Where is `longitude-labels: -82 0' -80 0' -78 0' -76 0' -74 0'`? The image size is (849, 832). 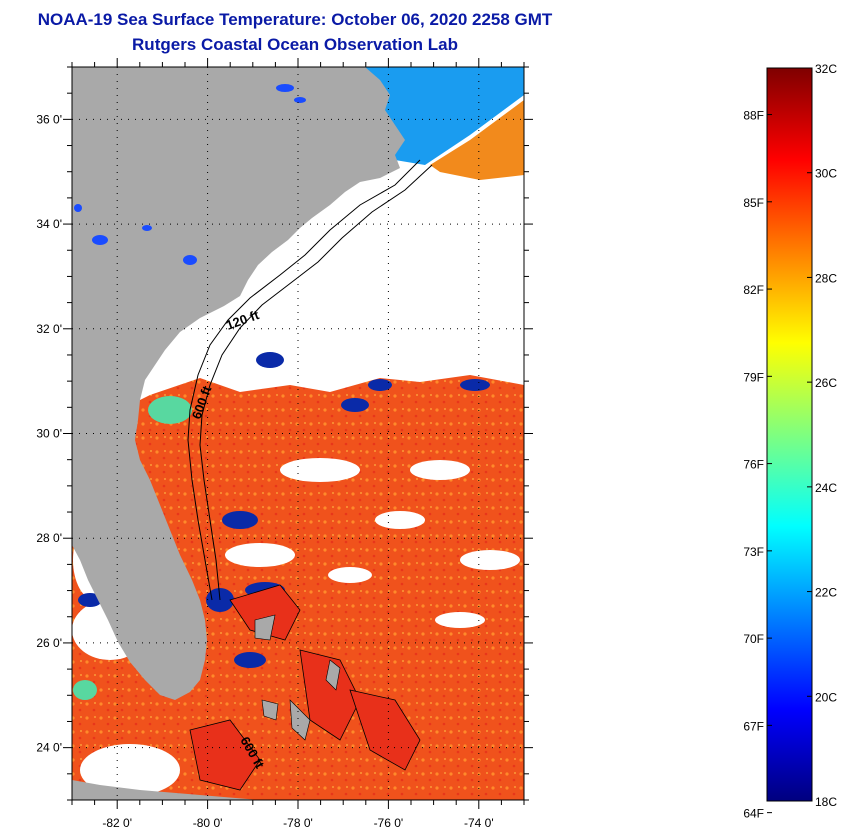 longitude-labels: -82 0' -80 0' -78 0' -76 0' -74 0' is located at coordinates (297, 823).